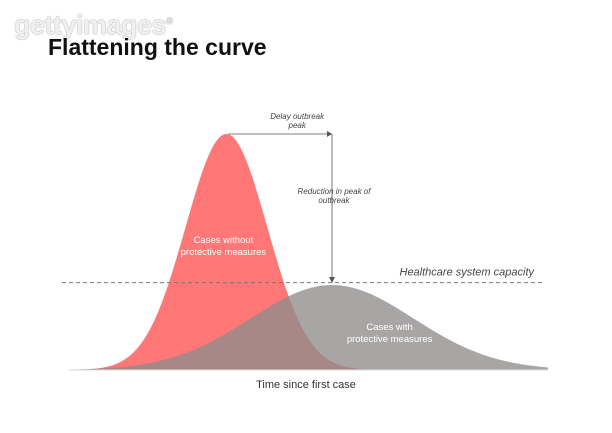  What do you see at coordinates (93, 25) in the screenshot?
I see `watermark-logo: gettyimages®` at bounding box center [93, 25].